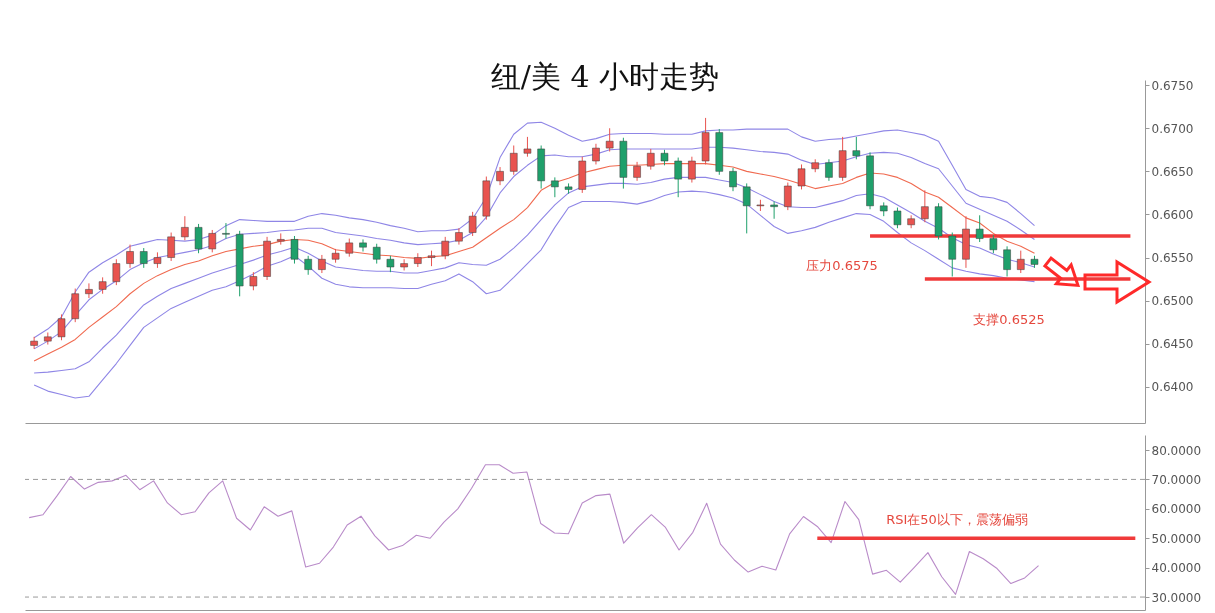 Image resolution: width=1215 pixels, height=613 pixels. I want to click on y-tick-label: 0.6700, so click(1172, 128).